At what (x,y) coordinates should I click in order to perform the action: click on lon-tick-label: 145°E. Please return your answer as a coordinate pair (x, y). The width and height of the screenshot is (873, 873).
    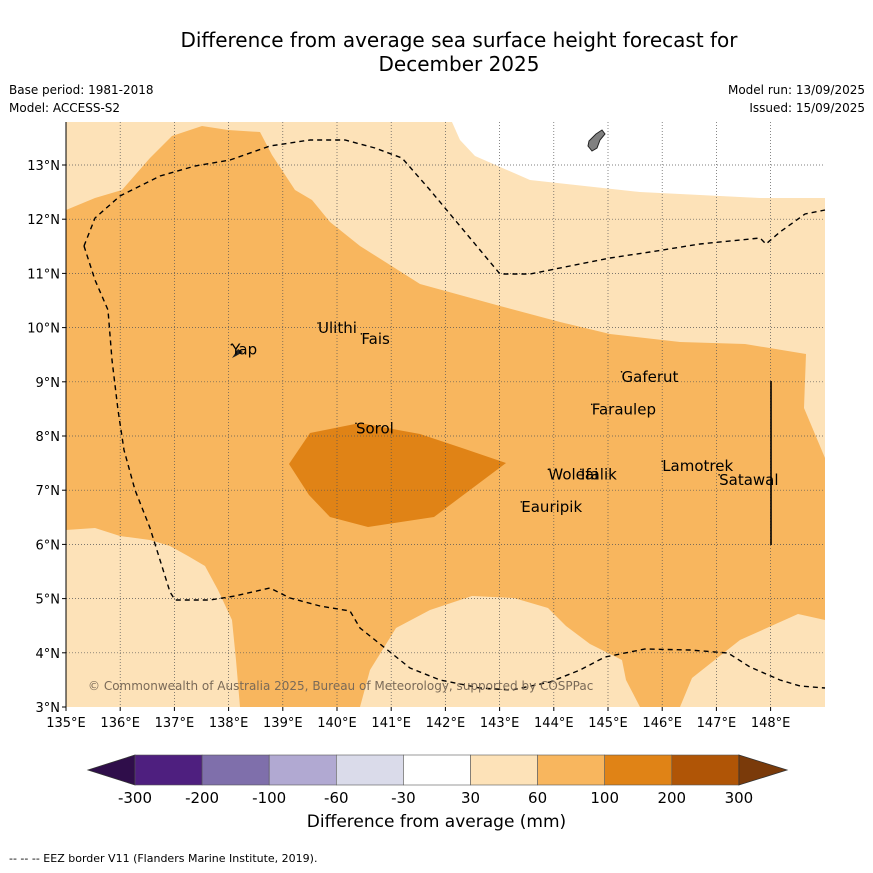
    Looking at the image, I should click on (608, 723).